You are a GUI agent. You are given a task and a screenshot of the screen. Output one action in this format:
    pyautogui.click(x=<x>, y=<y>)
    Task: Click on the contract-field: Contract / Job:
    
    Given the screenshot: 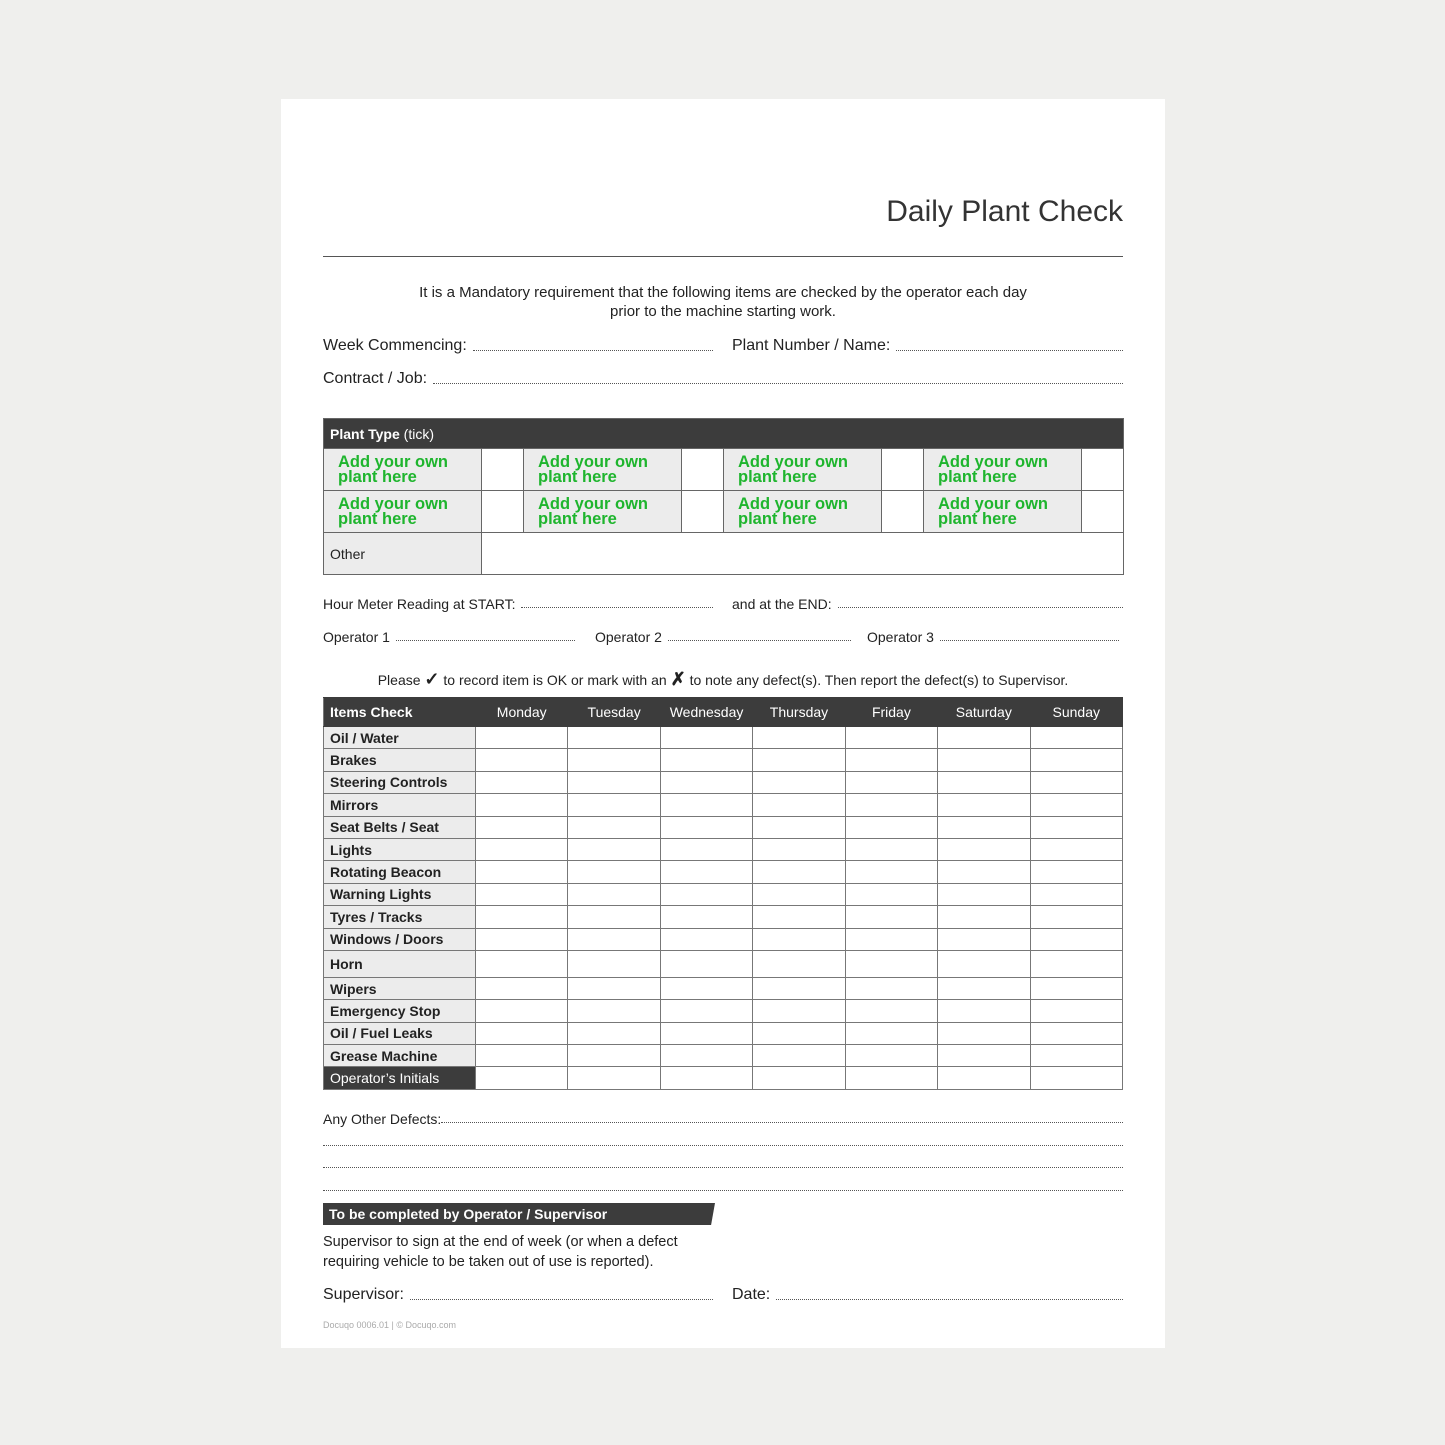 What is the action you would take?
    pyautogui.click(x=723, y=379)
    